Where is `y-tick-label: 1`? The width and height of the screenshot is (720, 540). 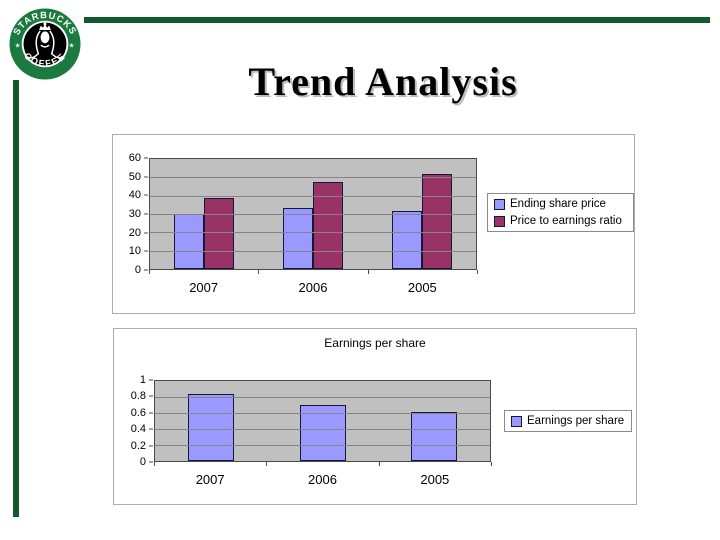 y-tick-label: 1 is located at coordinates (142, 380).